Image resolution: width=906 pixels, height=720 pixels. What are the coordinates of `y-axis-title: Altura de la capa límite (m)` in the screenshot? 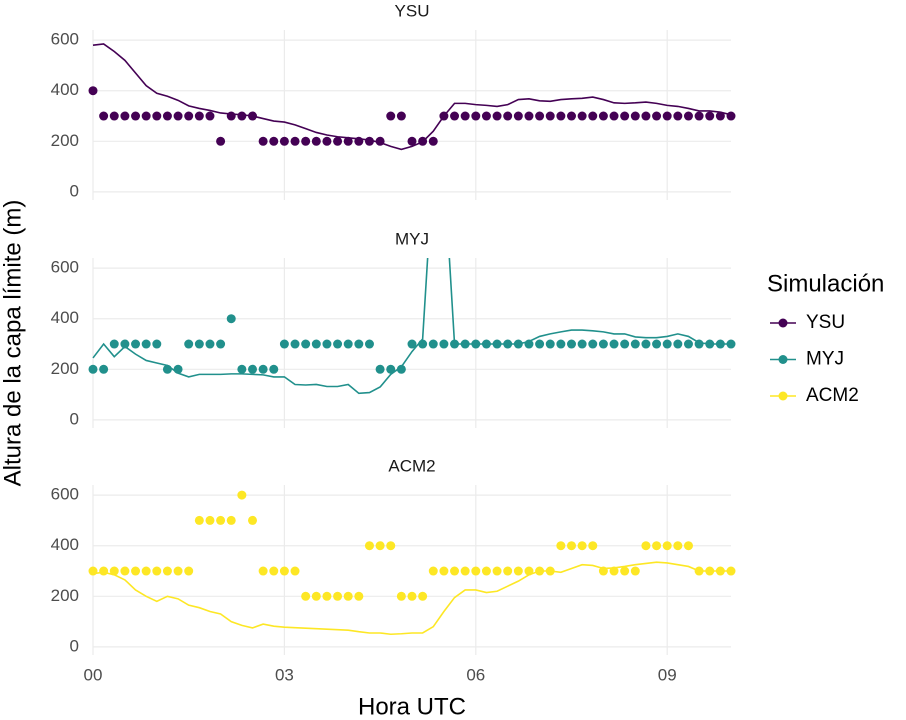 It's located at (13, 343).